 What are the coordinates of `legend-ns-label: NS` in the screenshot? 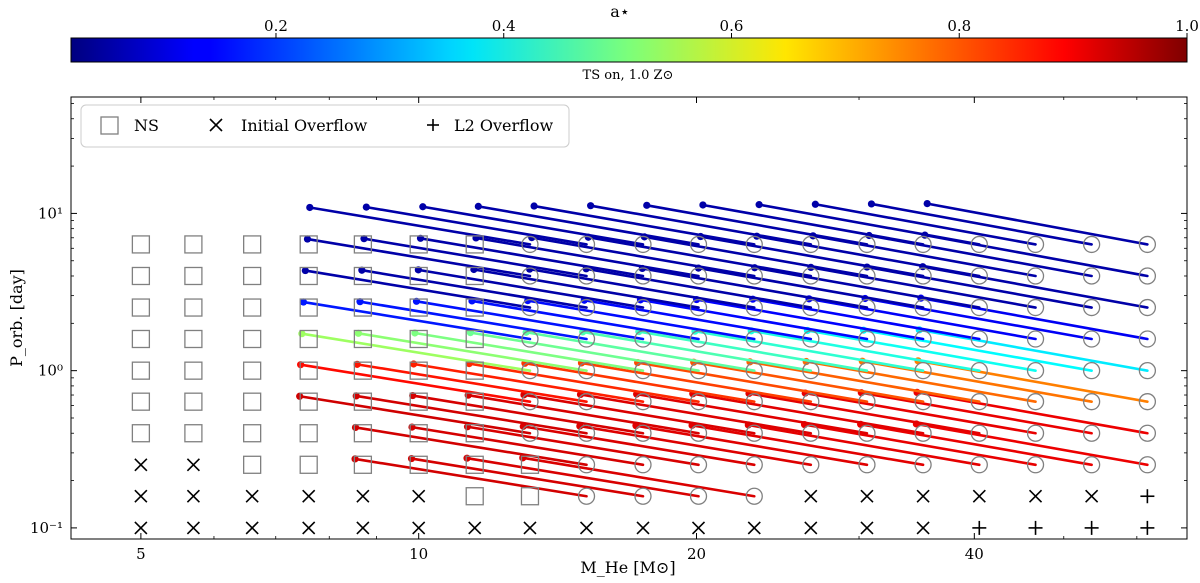 It's located at (146, 125).